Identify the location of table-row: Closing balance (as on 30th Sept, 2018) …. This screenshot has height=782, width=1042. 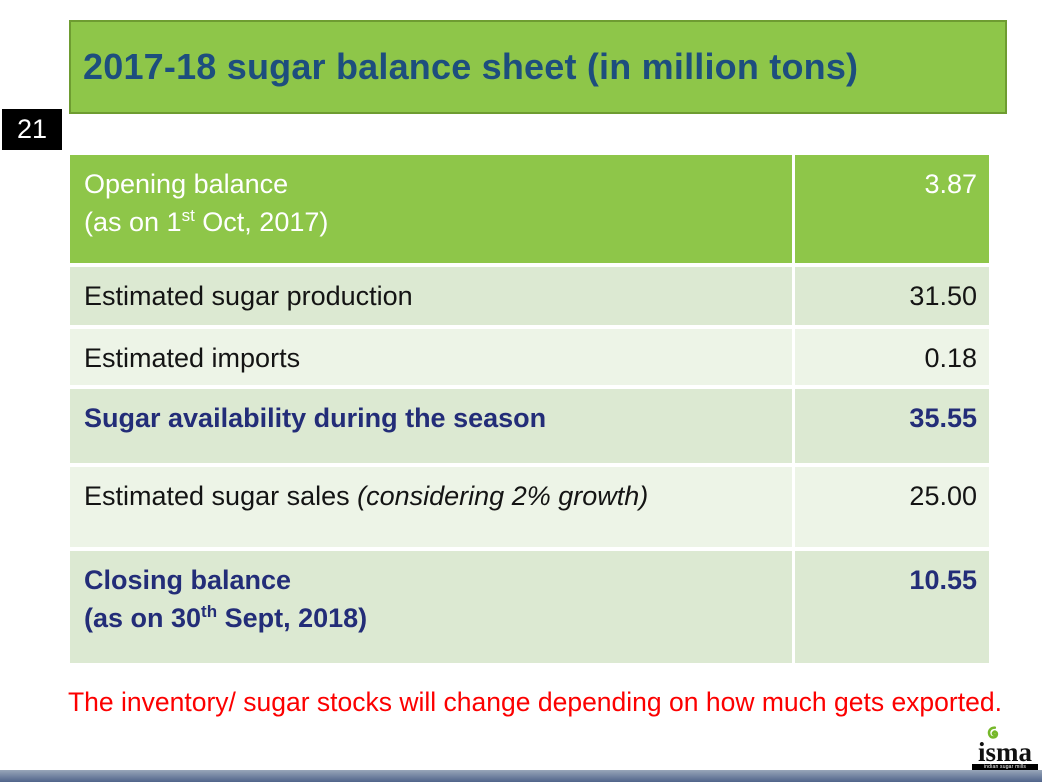
(529, 607).